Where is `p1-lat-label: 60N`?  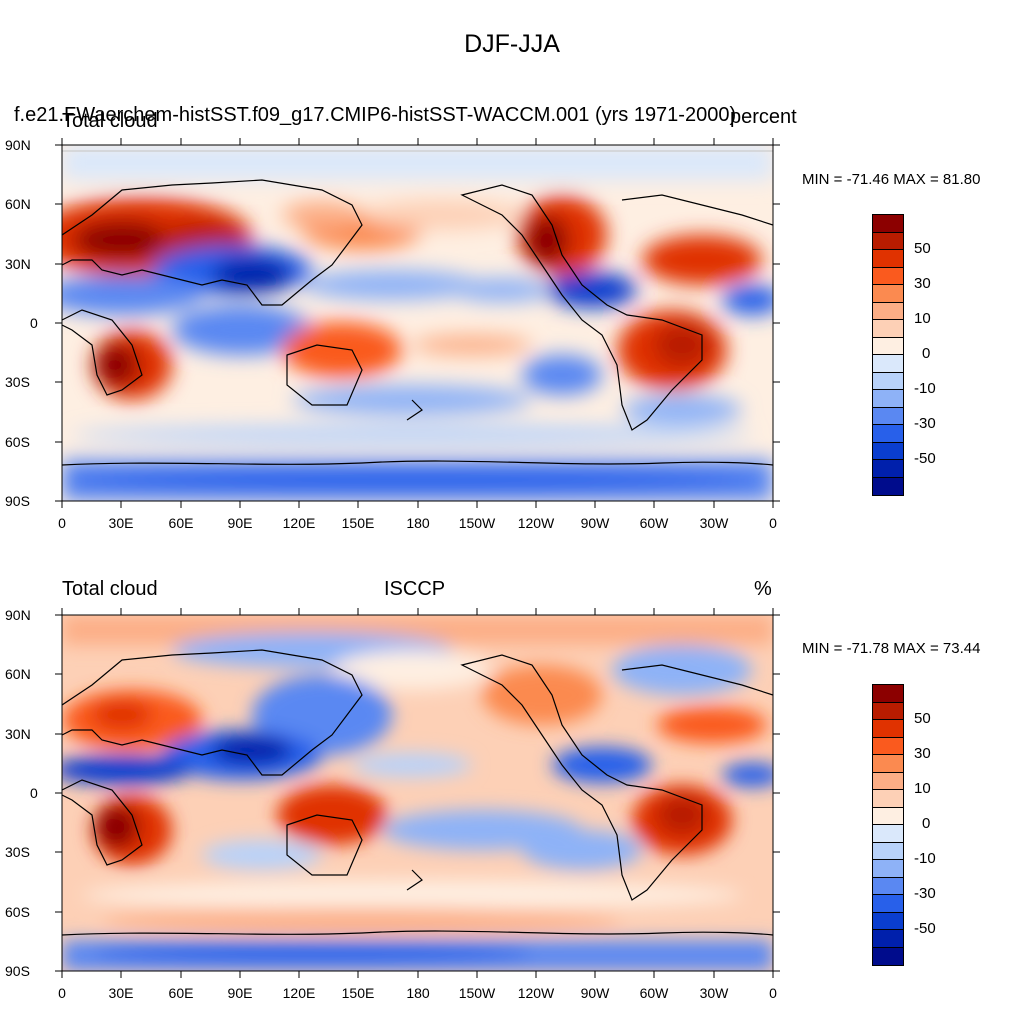
p1-lat-label: 60N is located at coordinates (18, 204).